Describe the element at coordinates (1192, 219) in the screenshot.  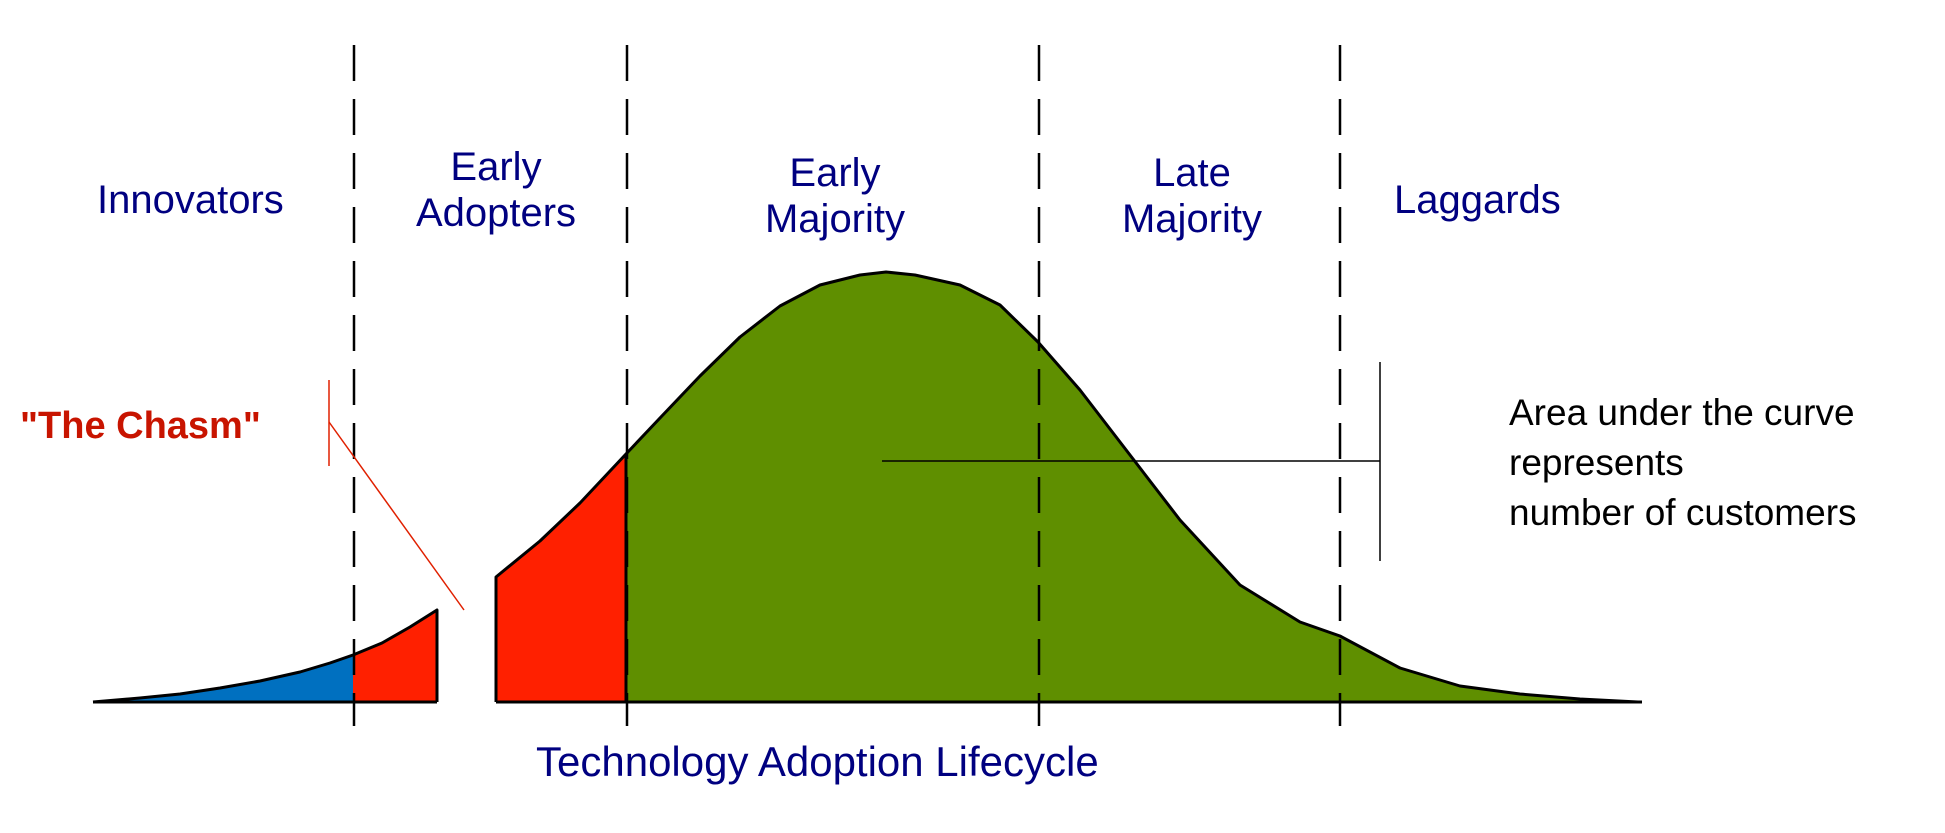
I see `label-late-majority-line2: Majority` at that location.